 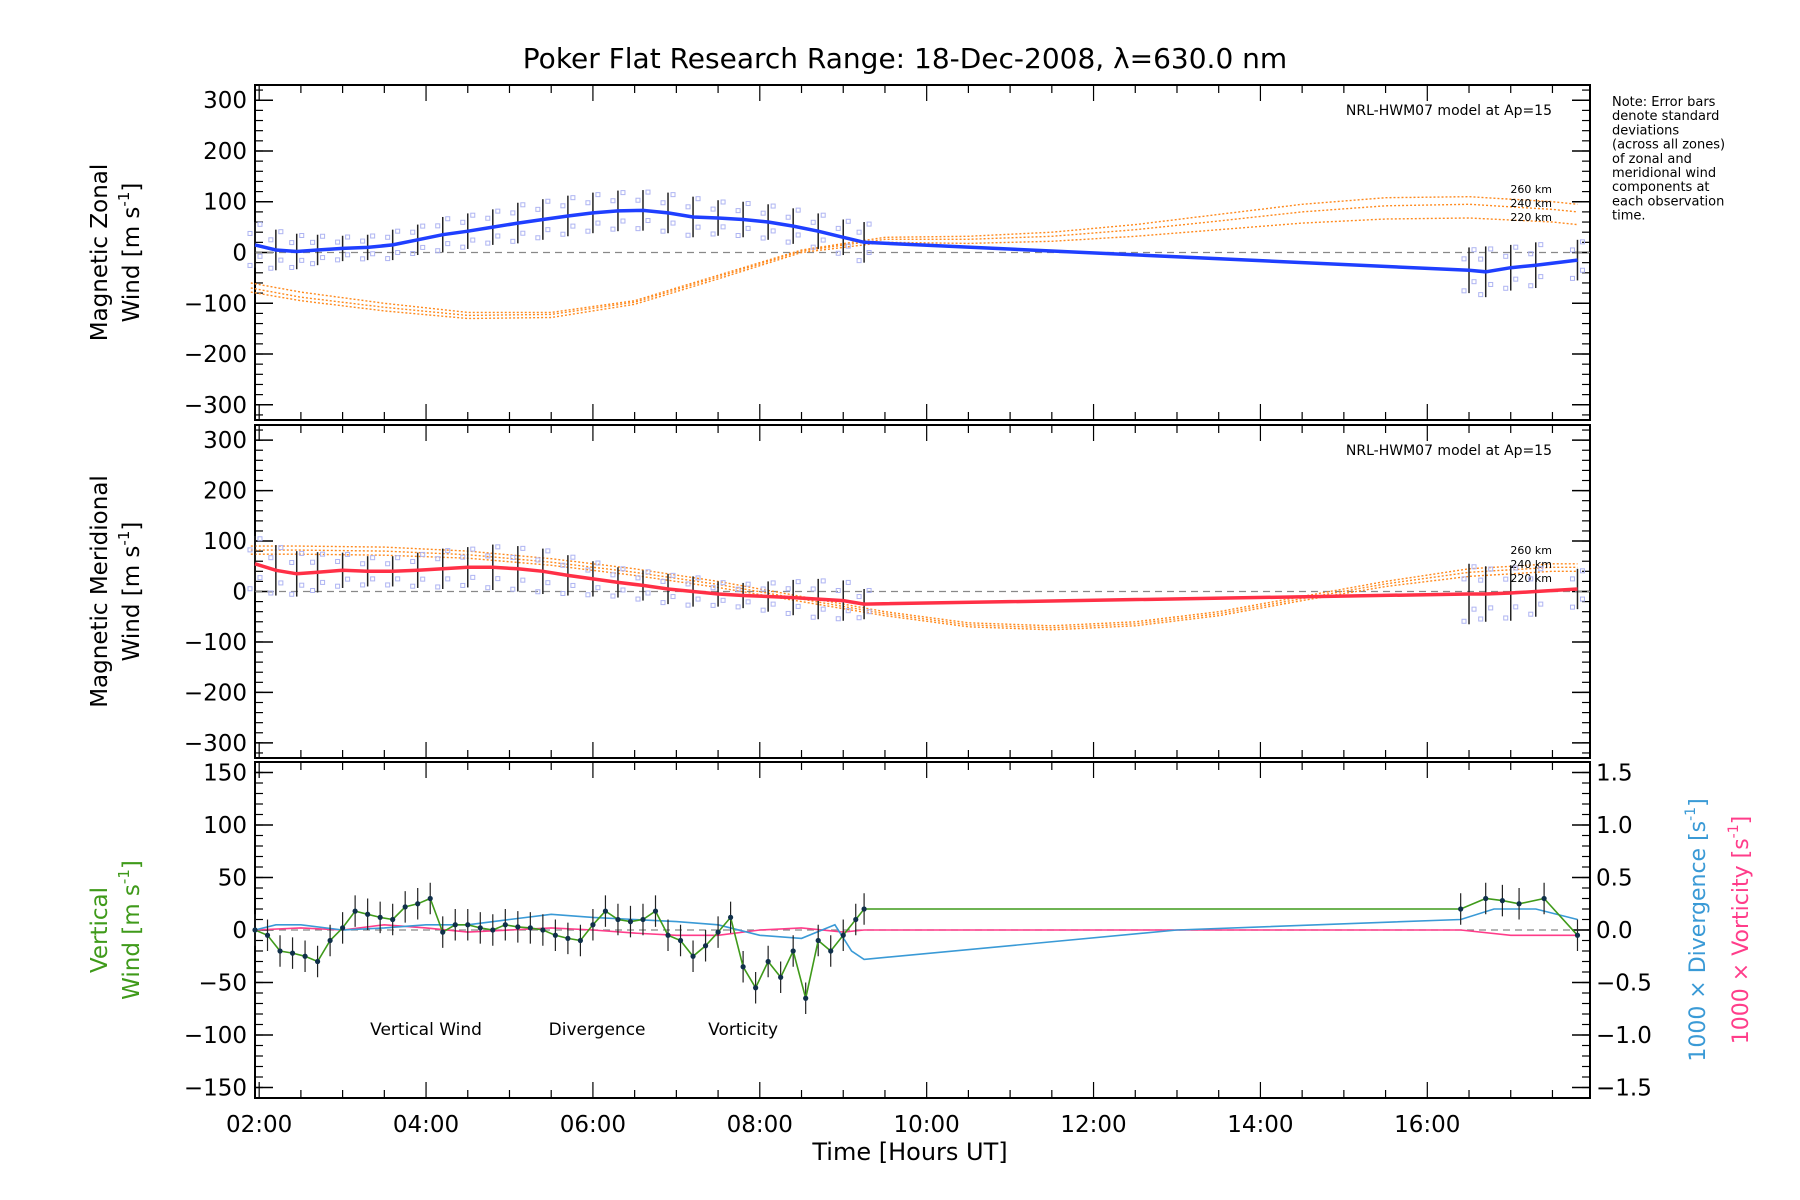 What do you see at coordinates (1652, 159) in the screenshot?
I see `note-line: of zonal and` at bounding box center [1652, 159].